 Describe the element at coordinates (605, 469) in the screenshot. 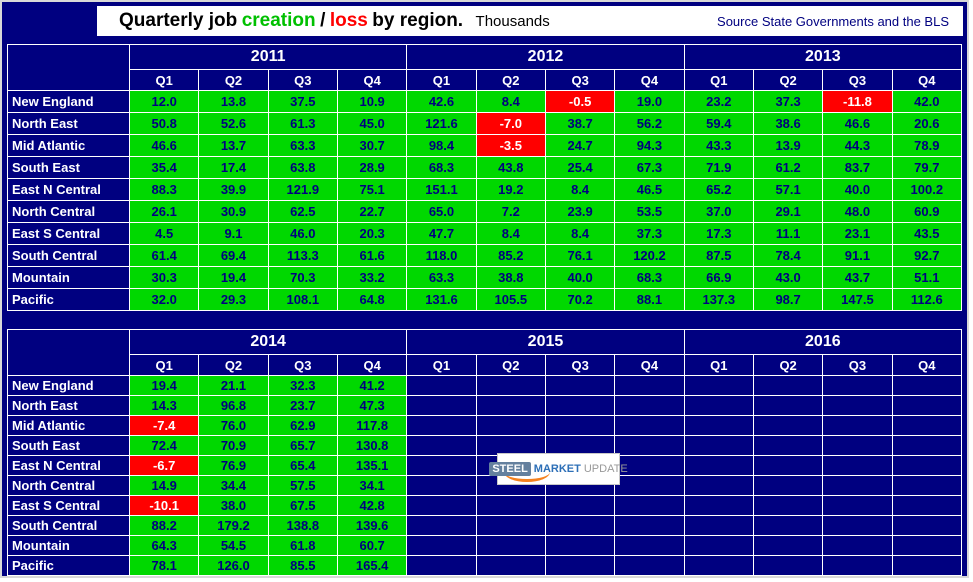

I see `logo-word-update: UPDATE` at that location.